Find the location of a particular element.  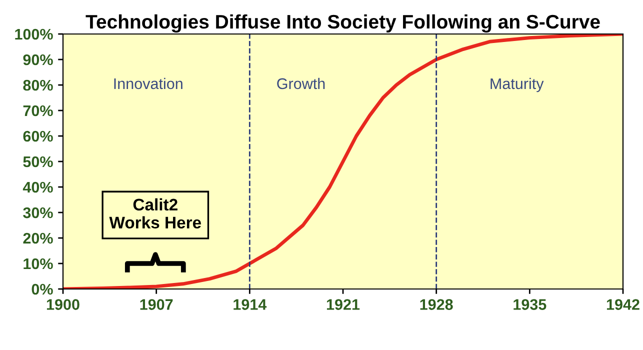

y-tick-label: 70% is located at coordinates (38, 110).